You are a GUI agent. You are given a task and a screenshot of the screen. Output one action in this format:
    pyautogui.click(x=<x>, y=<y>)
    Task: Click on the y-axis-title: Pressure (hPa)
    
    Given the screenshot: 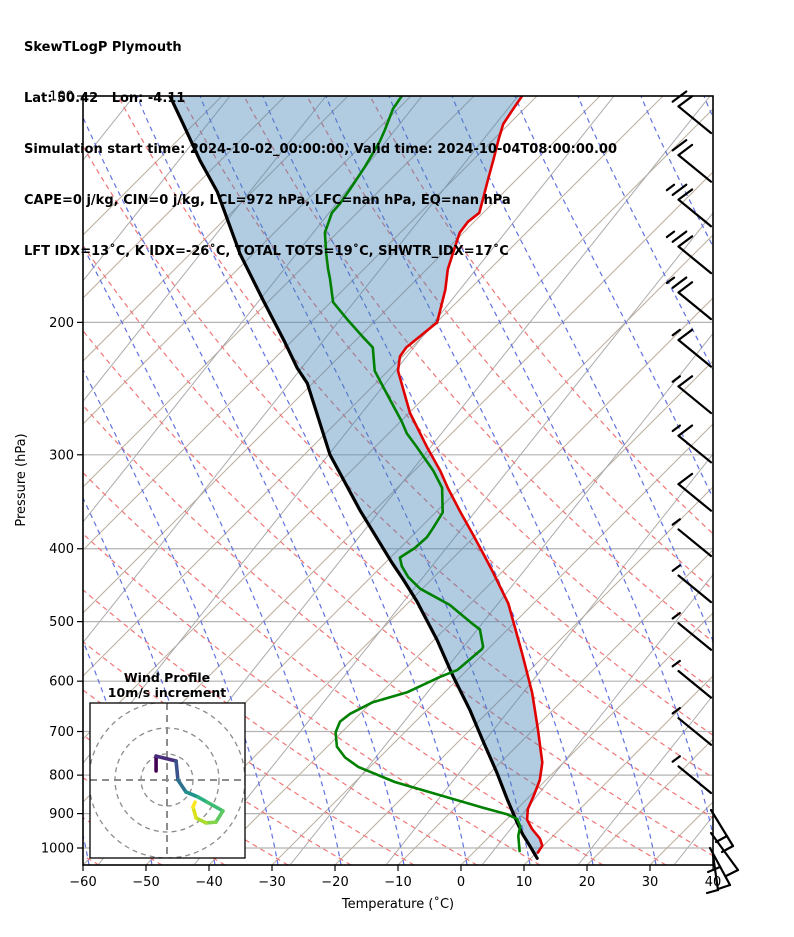 What is the action you would take?
    pyautogui.click(x=21, y=479)
    